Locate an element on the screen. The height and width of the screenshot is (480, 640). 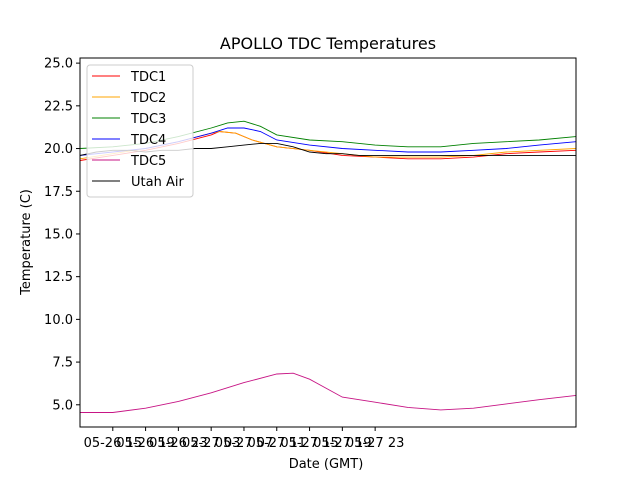
y-tick-label: 7.5 is located at coordinates (62, 363).